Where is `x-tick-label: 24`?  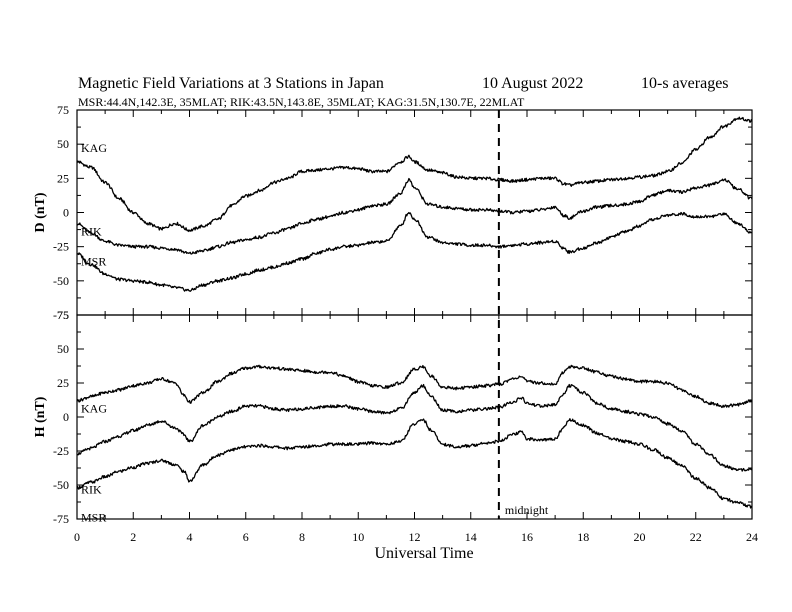 x-tick-label: 24 is located at coordinates (752, 537).